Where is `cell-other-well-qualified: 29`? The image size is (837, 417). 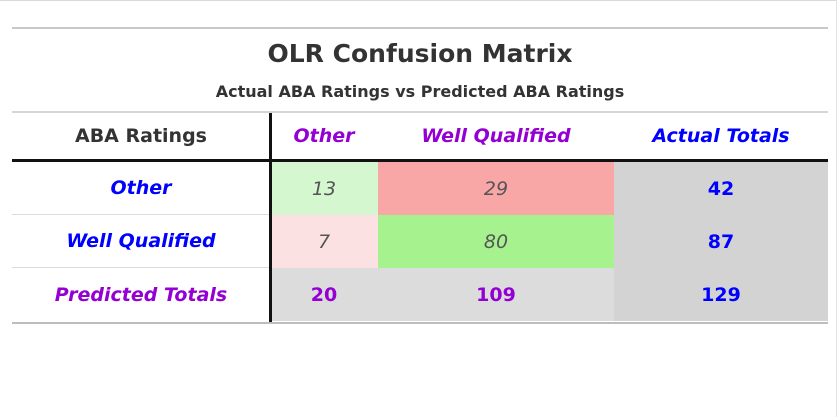
cell-other-well-qualified: 29 is located at coordinates (496, 188).